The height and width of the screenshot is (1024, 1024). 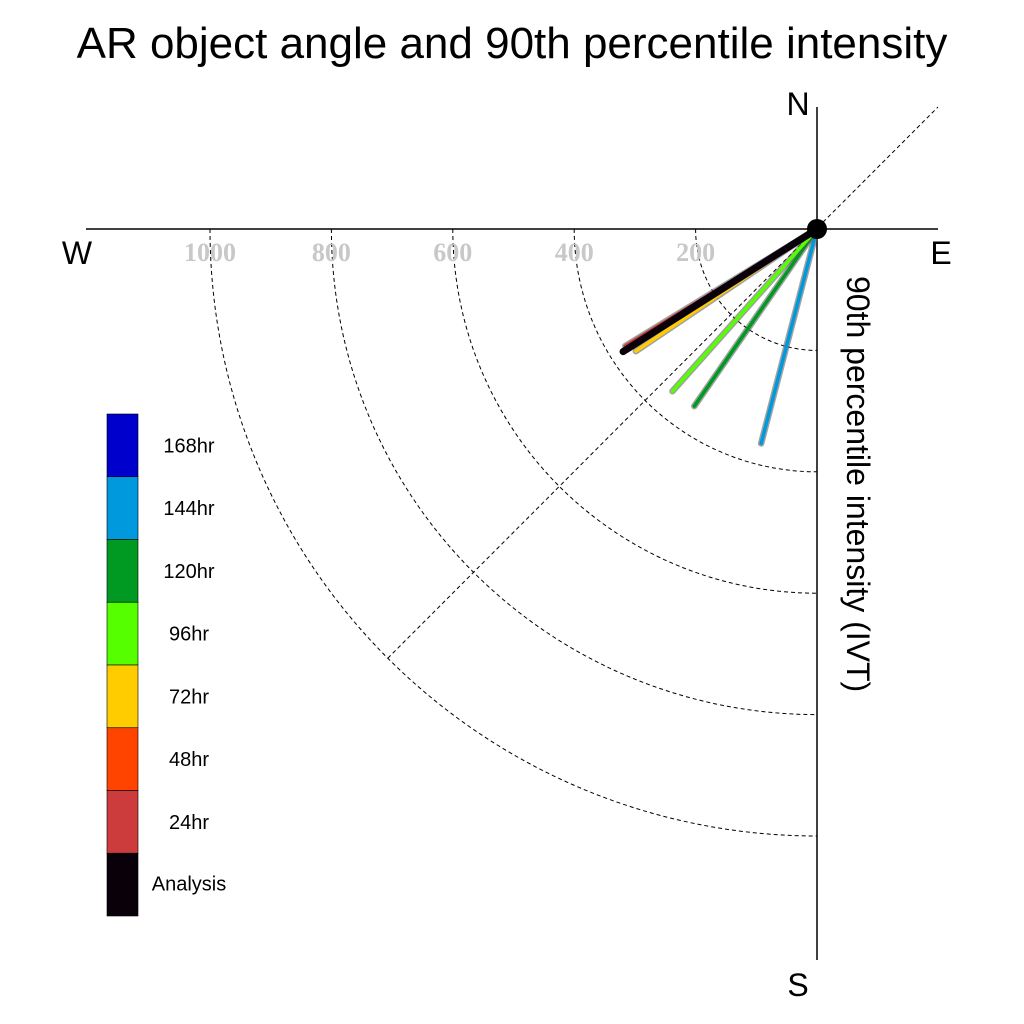 I want to click on legend-swatch-24hr, so click(x=122, y=822).